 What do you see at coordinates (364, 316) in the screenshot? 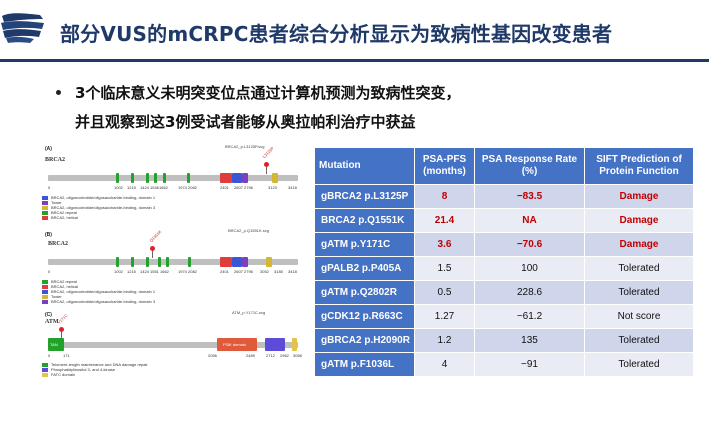
I see `cell-mutation: gCDK12 p.R663C` at bounding box center [364, 316].